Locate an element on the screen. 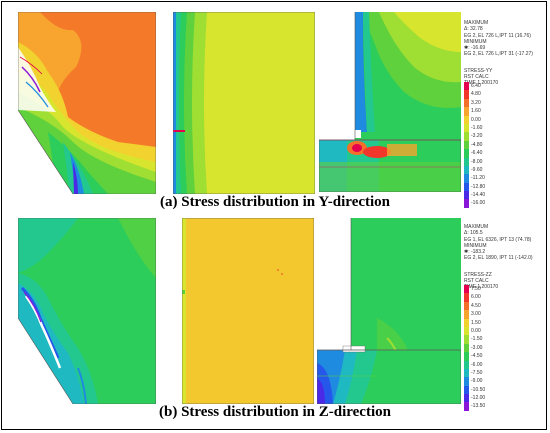 The height and width of the screenshot is (433, 550). caption-z-direction: (b) Stress distribution in Z-direction is located at coordinates (275, 412).